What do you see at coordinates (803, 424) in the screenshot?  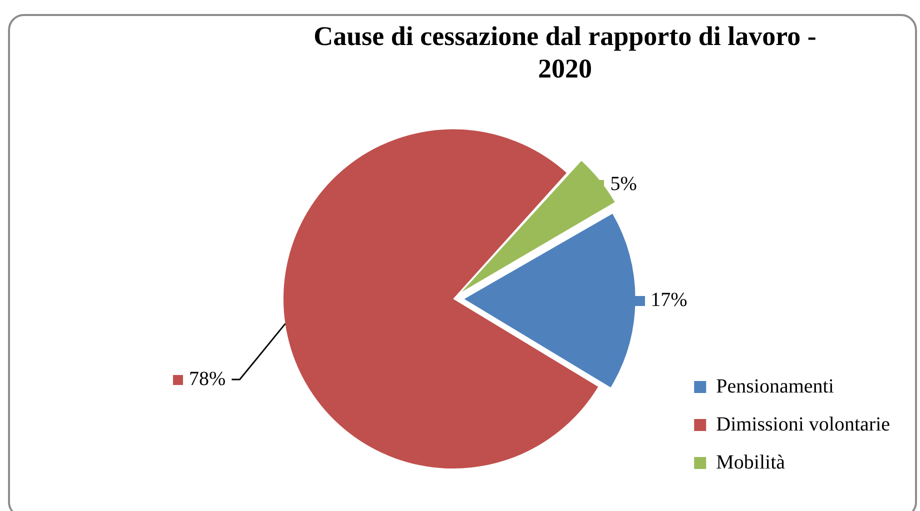 I see `legend-label: Dimissioni volontarie` at bounding box center [803, 424].